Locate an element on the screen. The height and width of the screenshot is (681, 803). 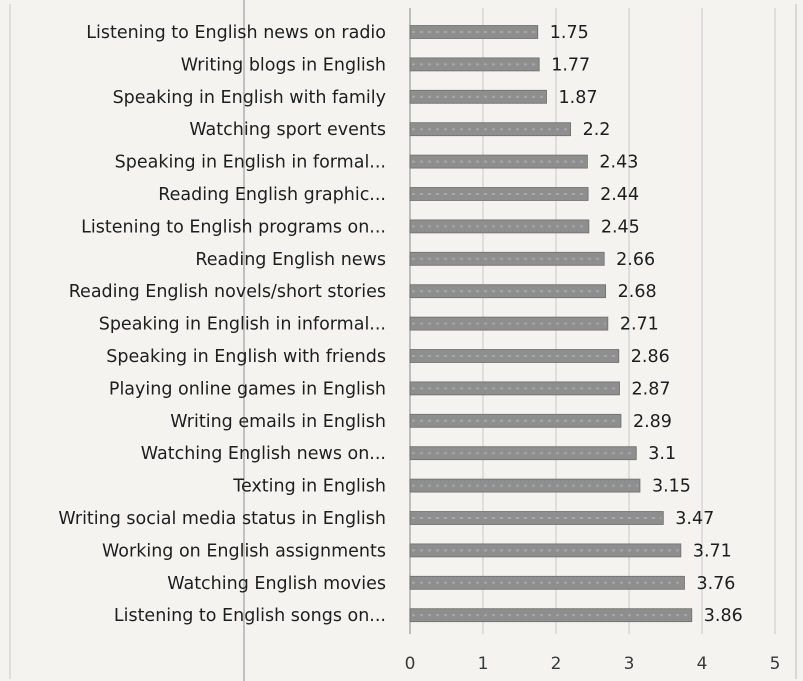
category-label: Writing emails in English is located at coordinates (278, 422).